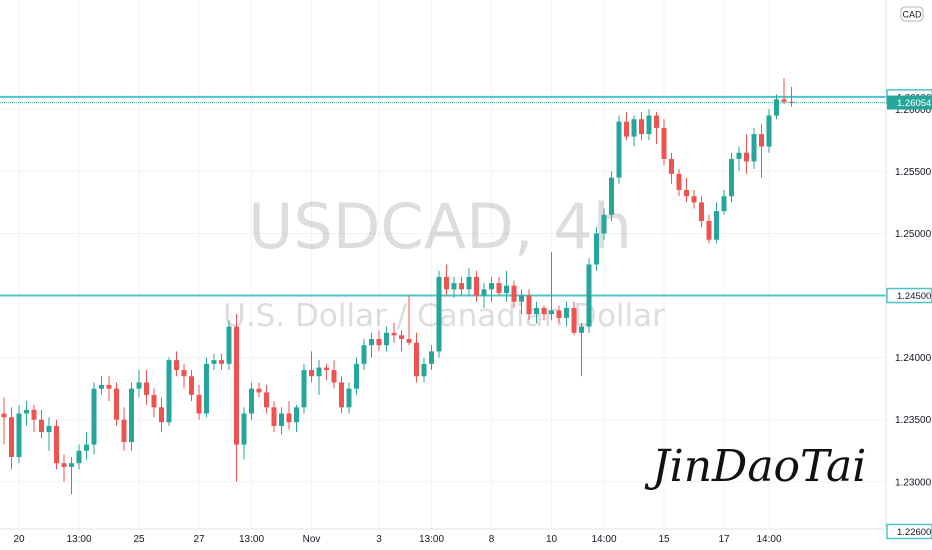 Image resolution: width=932 pixels, height=550 pixels. I want to click on price-tick-label: 1.23000, so click(913, 482).